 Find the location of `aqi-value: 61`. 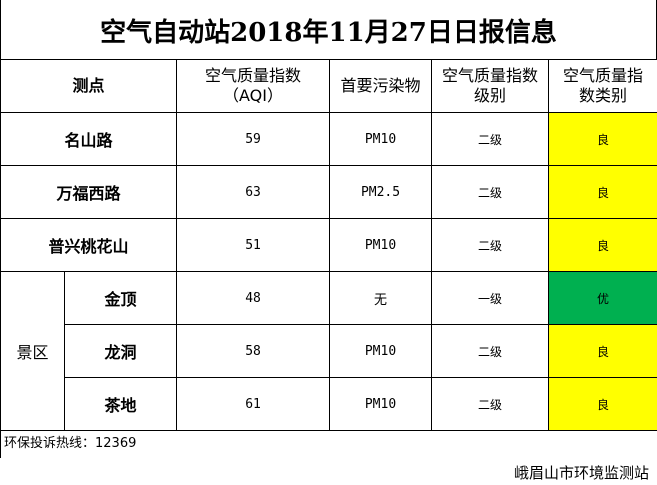

aqi-value: 61 is located at coordinates (253, 404).